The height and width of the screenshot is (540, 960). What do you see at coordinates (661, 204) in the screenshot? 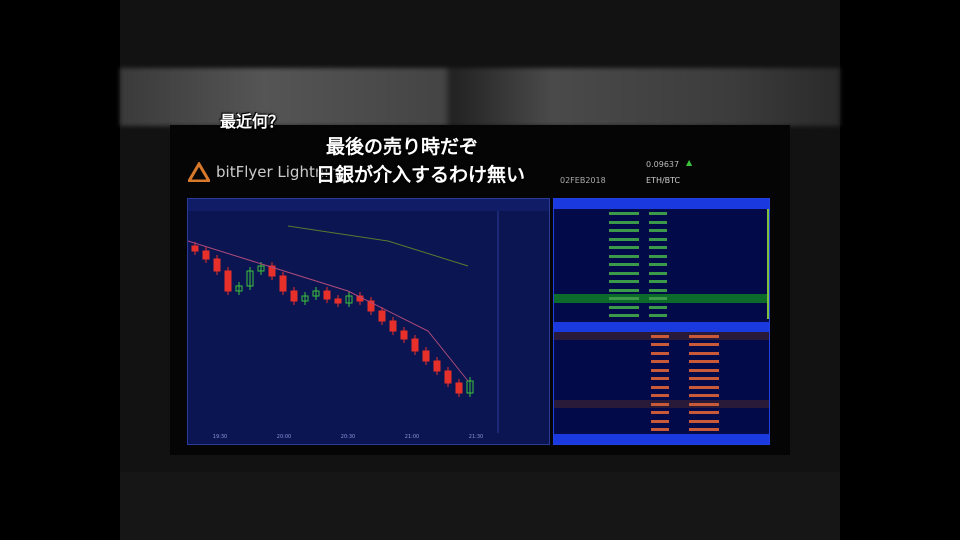
I see `order-book-header` at bounding box center [661, 204].